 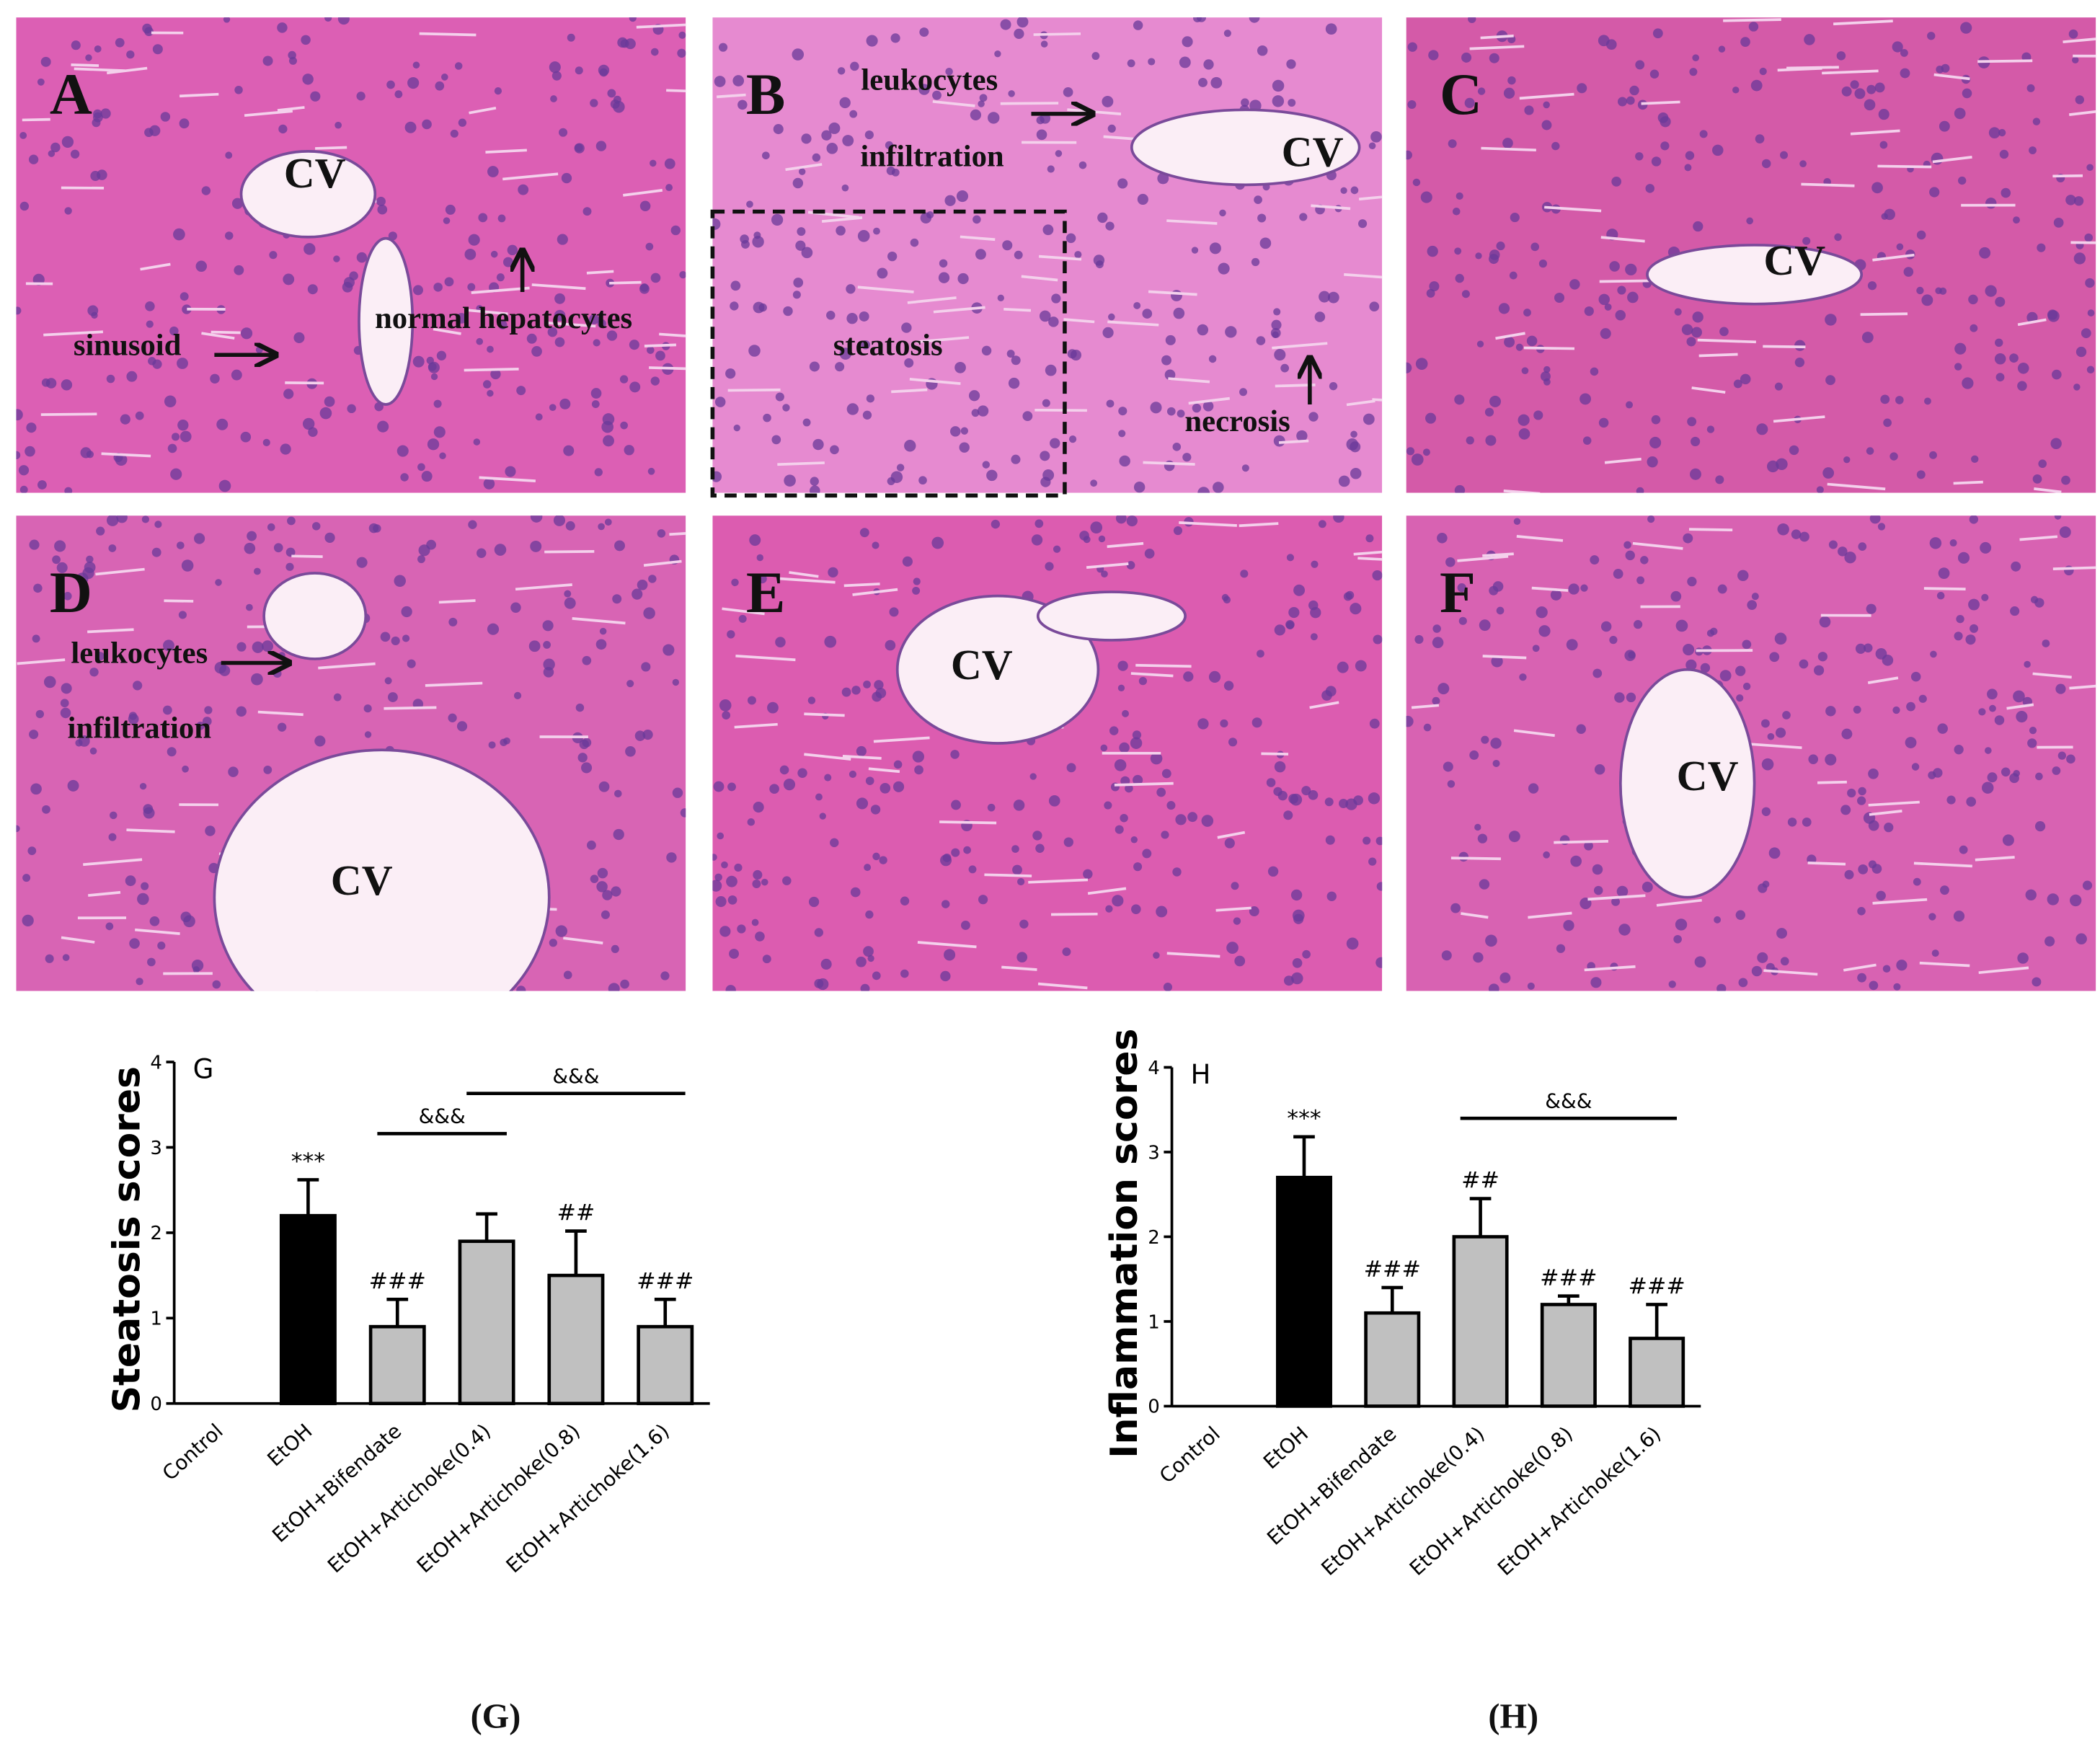 What do you see at coordinates (575, 1076) in the screenshot?
I see `bracket-label: &&&` at bounding box center [575, 1076].